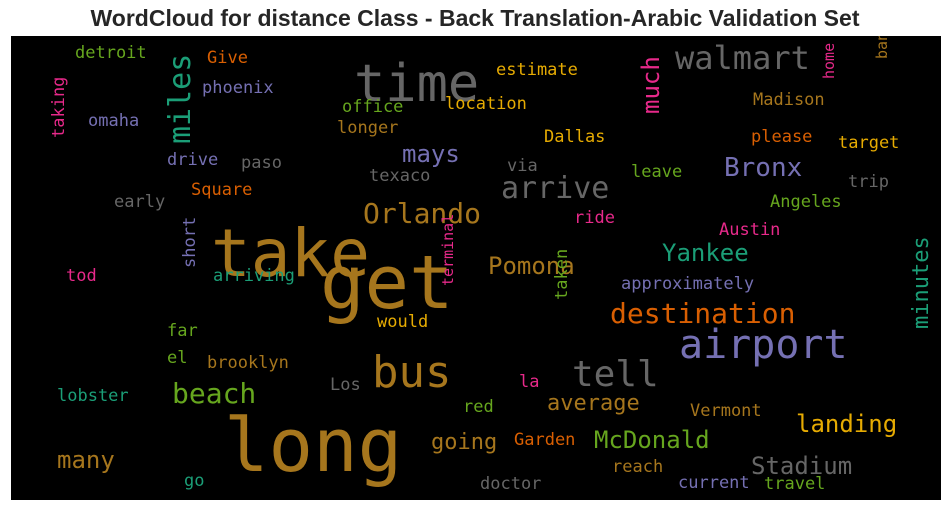  What do you see at coordinates (254, 276) in the screenshot?
I see `word-arriving: arriving` at bounding box center [254, 276].